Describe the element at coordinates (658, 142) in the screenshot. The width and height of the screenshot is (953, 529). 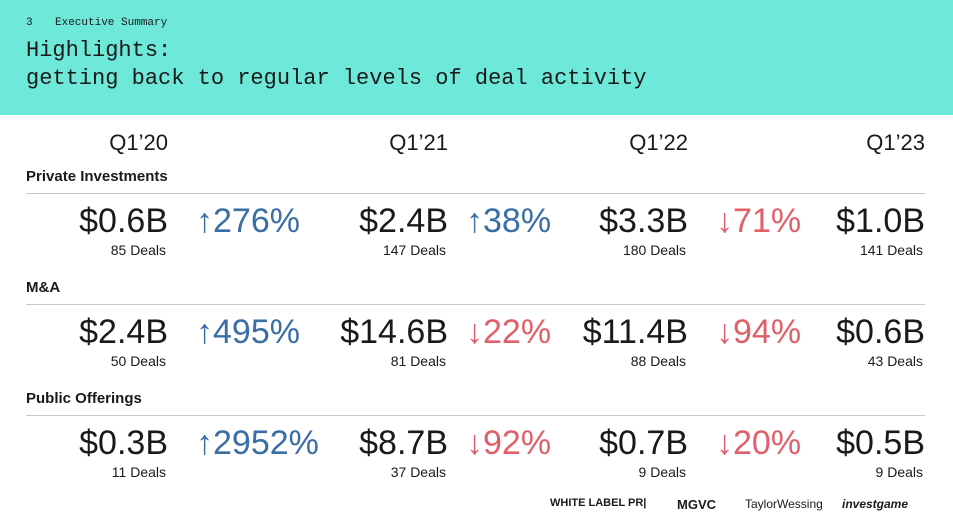
I see `period-label: Q1’22` at that location.